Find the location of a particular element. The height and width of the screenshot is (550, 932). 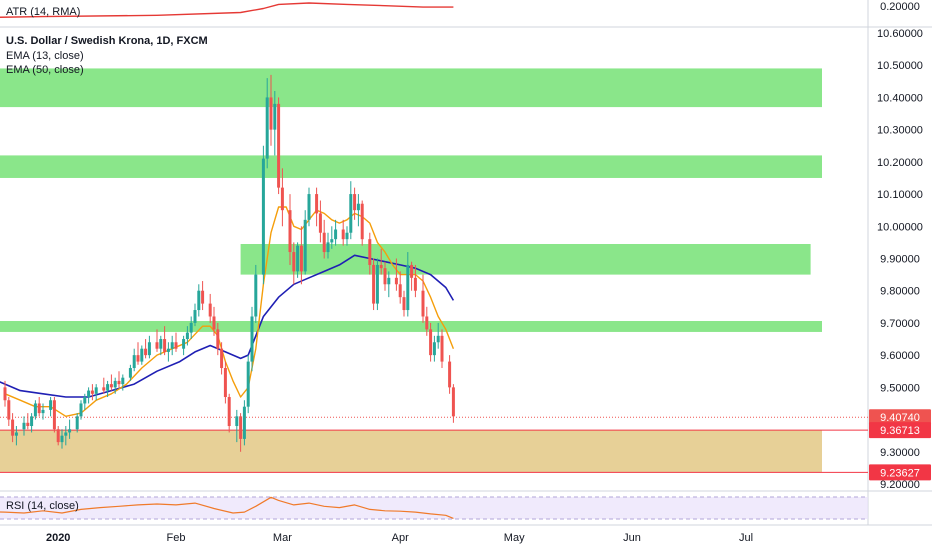

price-tick-label: 10.40000 is located at coordinates (900, 98).